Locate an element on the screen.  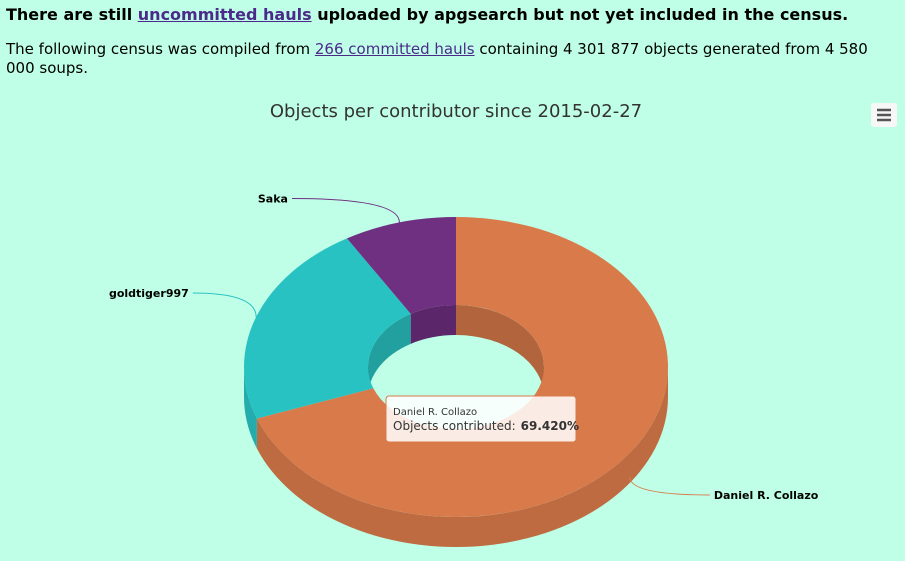
text: The following census was compiled from is located at coordinates (160, 49).